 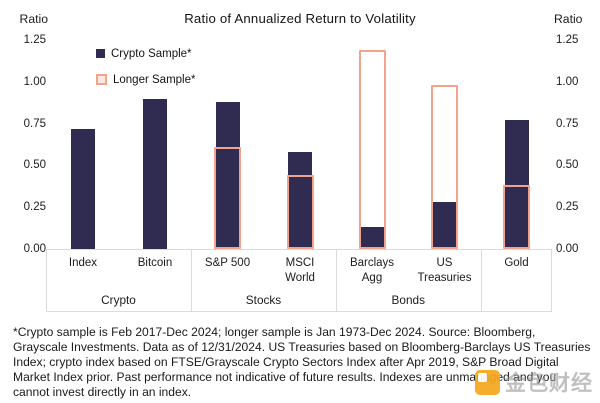 I want to click on y-tick-label-left: 0.75, so click(x=34, y=123).